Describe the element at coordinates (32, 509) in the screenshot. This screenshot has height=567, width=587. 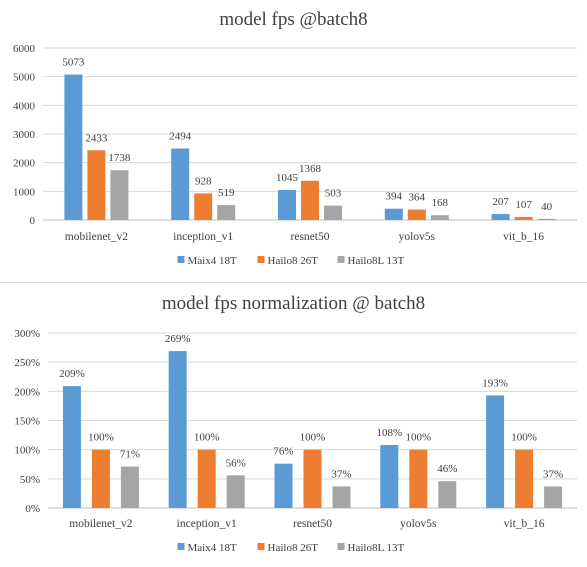
I see `y-tick-label: 0%` at that location.